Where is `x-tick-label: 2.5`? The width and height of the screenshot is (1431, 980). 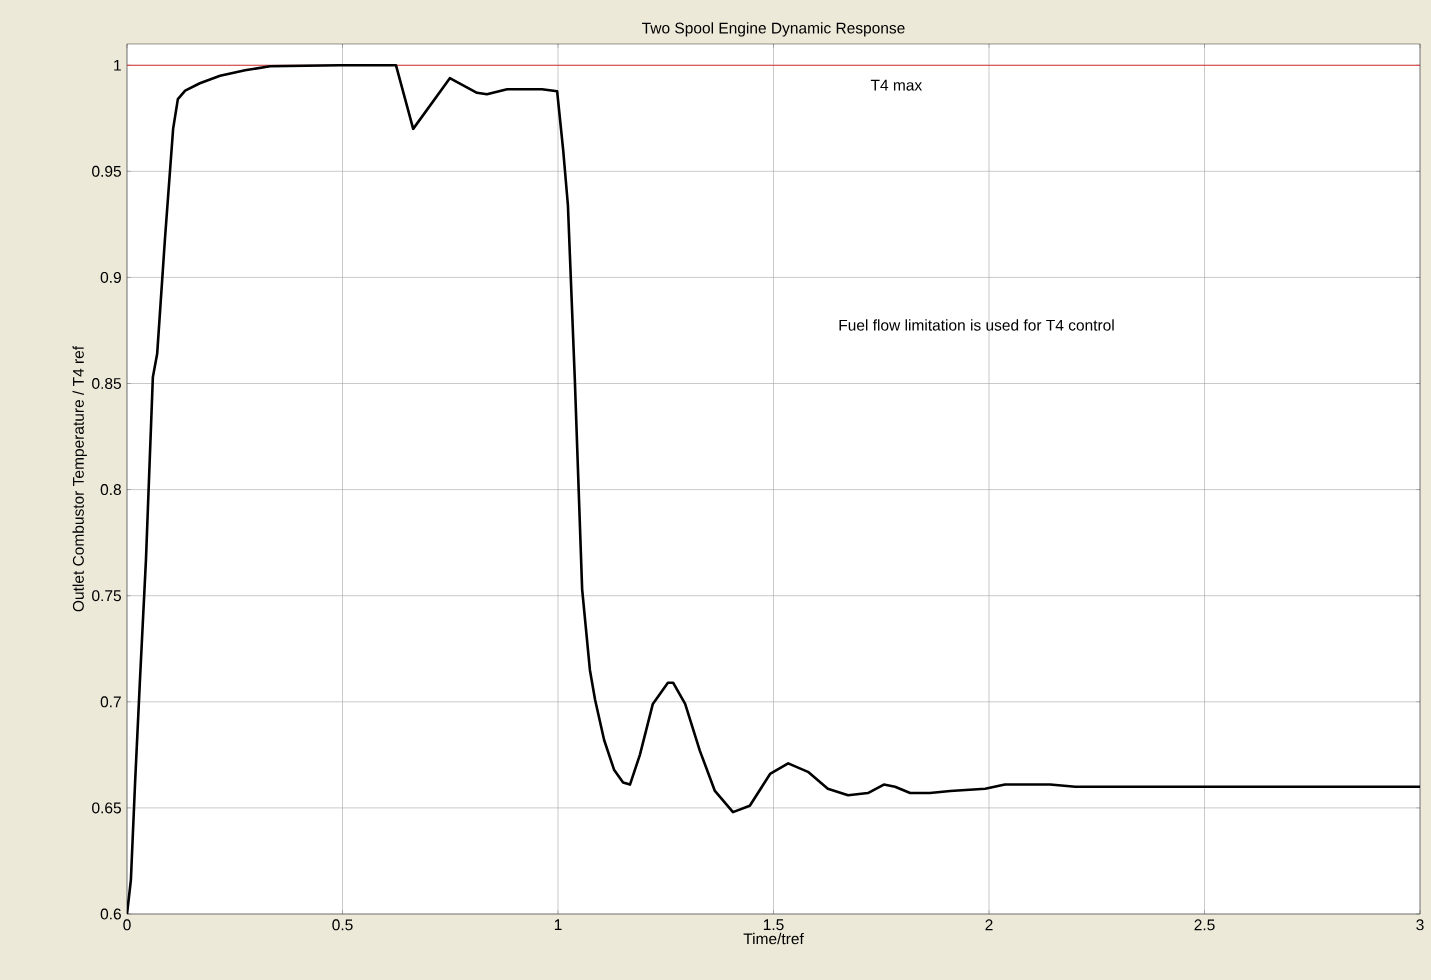 x-tick-label: 2.5 is located at coordinates (1204, 925).